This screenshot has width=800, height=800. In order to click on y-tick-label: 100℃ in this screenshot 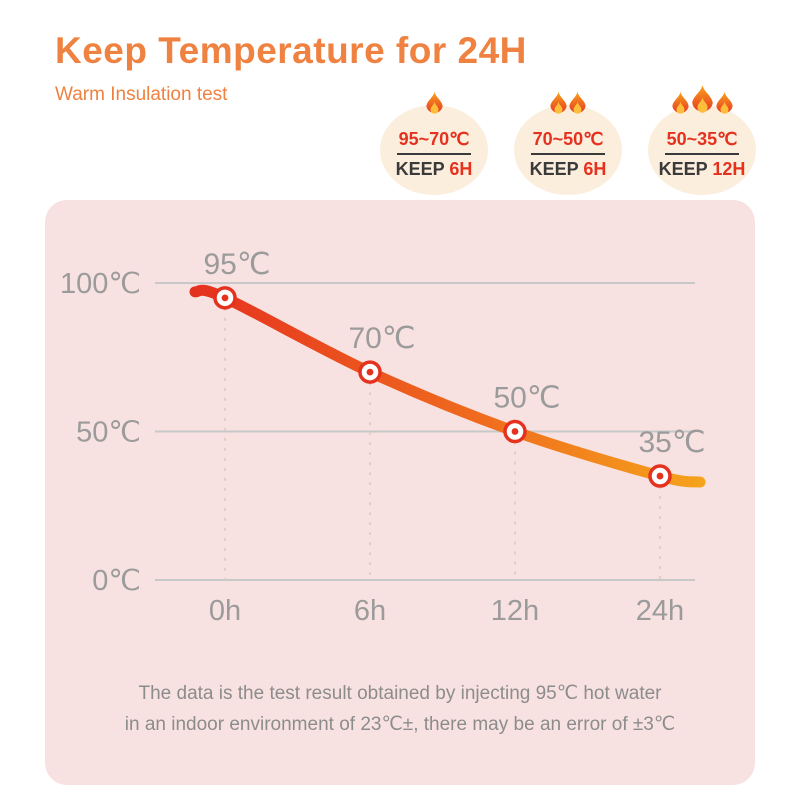, I will do `click(100, 284)`.